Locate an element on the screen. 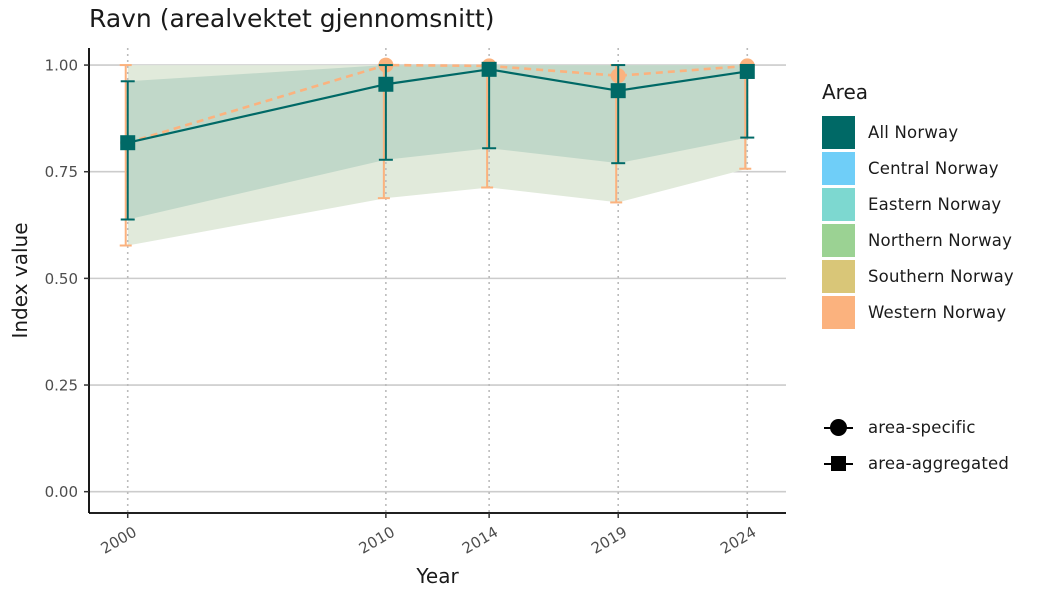 This screenshot has width=1050, height=600. y-tick-label: 1.00 is located at coordinates (61, 66).